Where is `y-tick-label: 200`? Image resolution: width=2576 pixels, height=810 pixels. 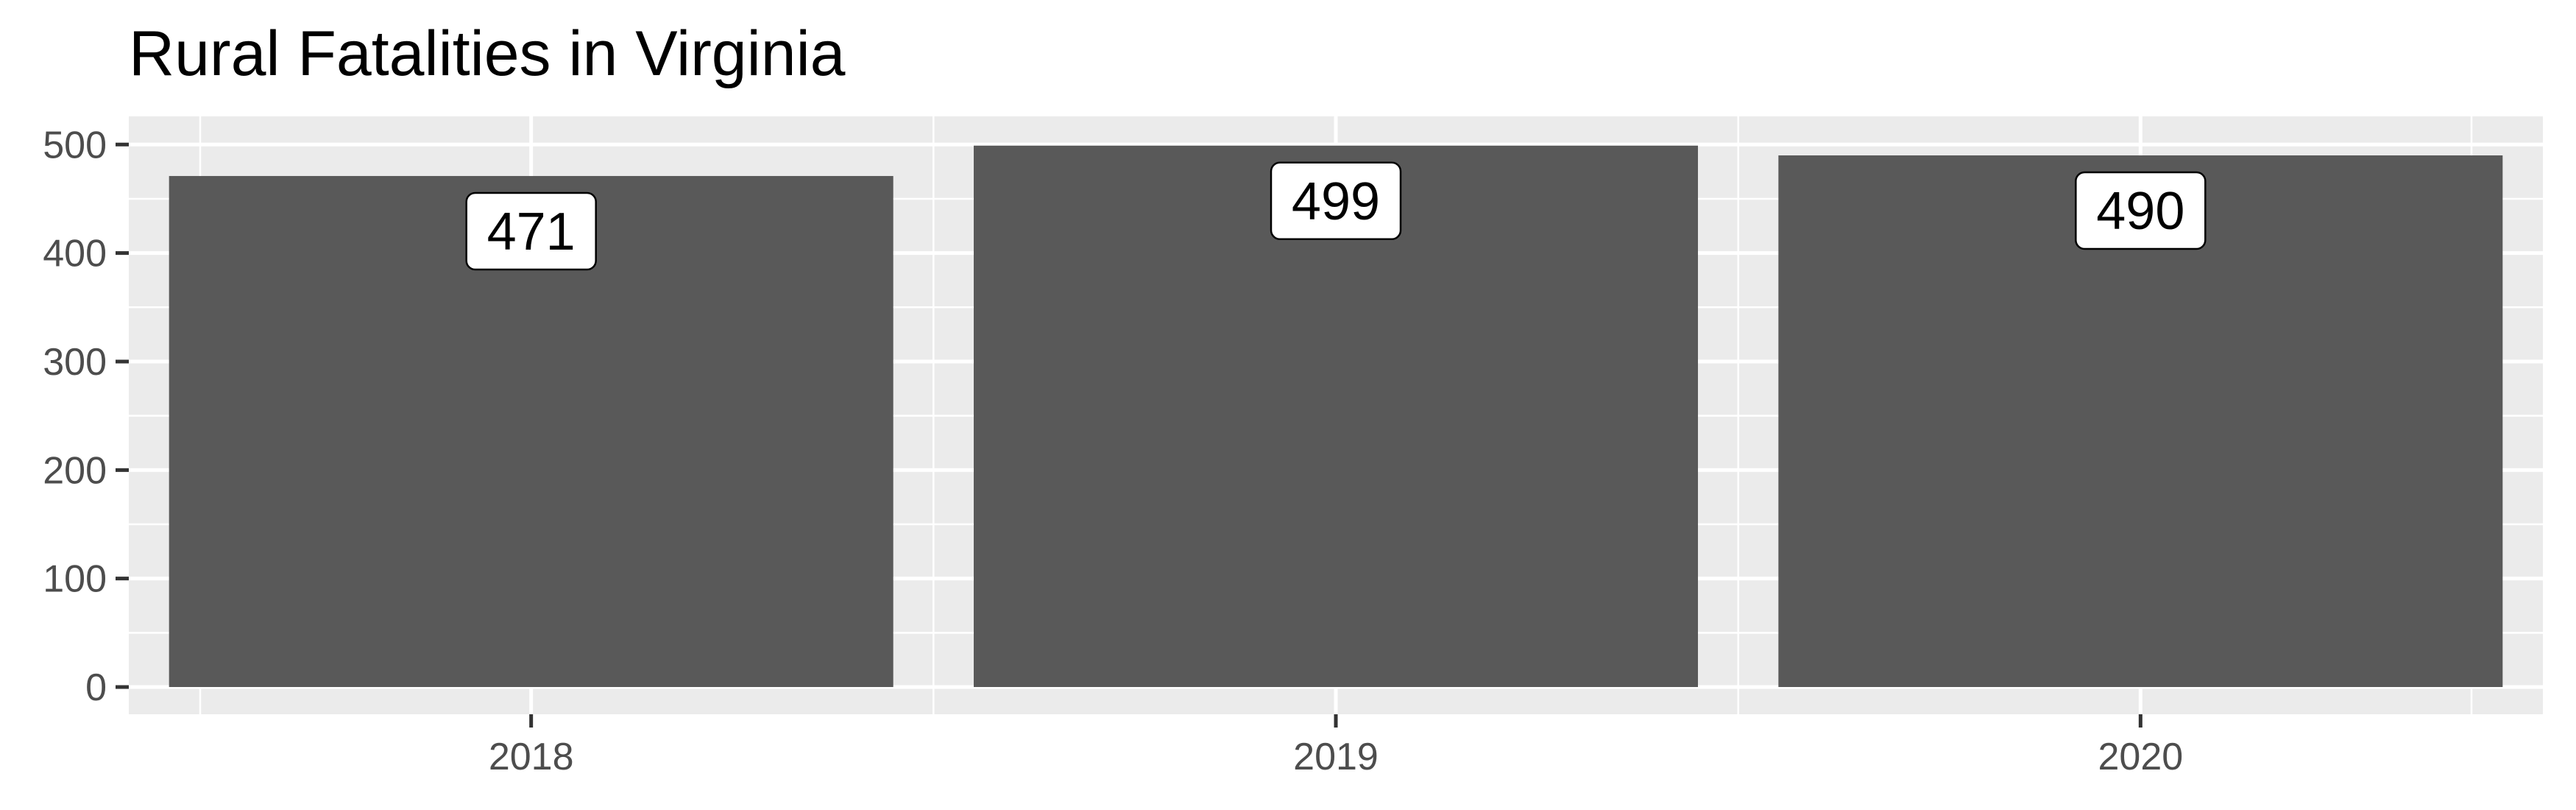 y-tick-label: 200 is located at coordinates (75, 470).